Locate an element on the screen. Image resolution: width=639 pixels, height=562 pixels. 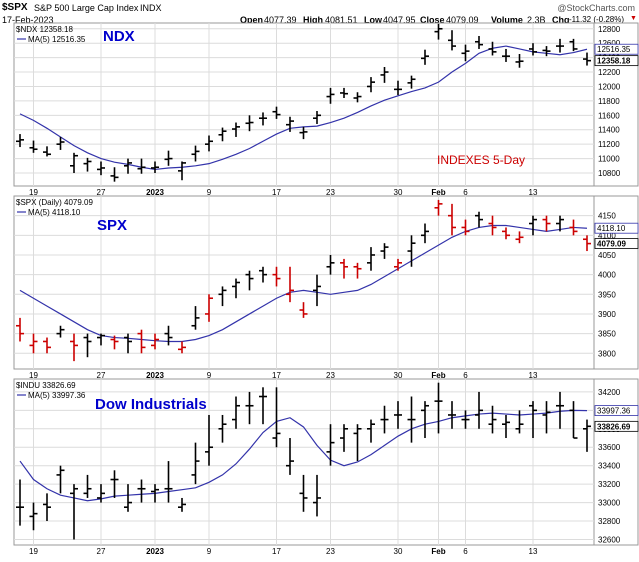
y-tick-label: 11200 is located at coordinates (609, 144).